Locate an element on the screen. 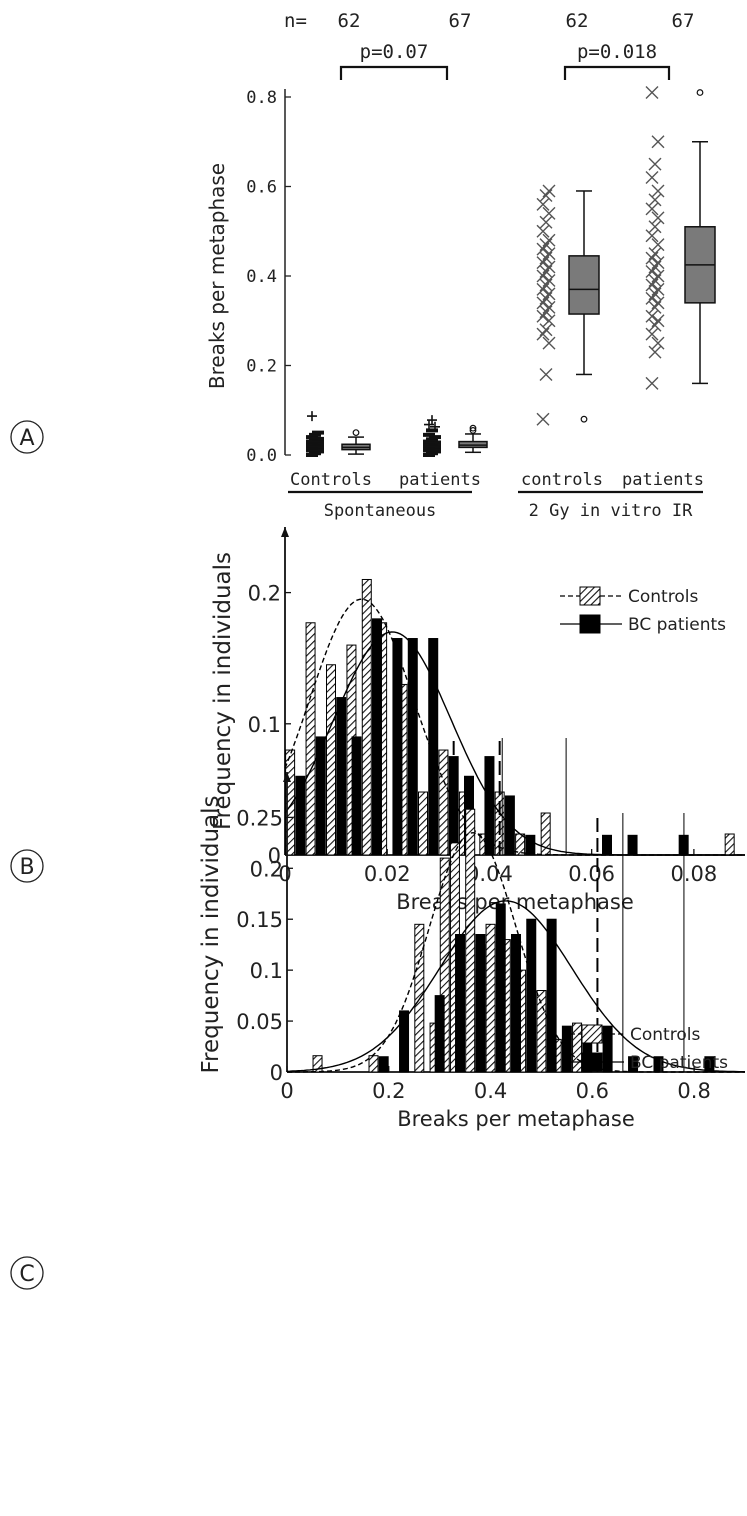  group-label: Controls is located at coordinates (331, 480).